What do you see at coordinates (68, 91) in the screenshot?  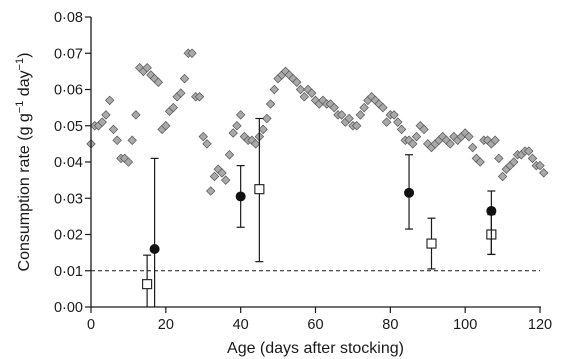 I see `y-tick-label: 0·06` at bounding box center [68, 91].